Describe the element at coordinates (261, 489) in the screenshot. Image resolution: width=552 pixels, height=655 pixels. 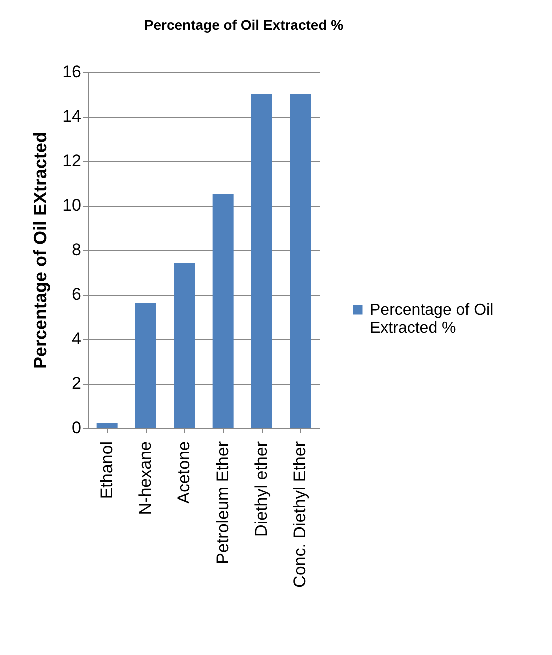
I see `x-tick-label: Diethyl ether` at that location.